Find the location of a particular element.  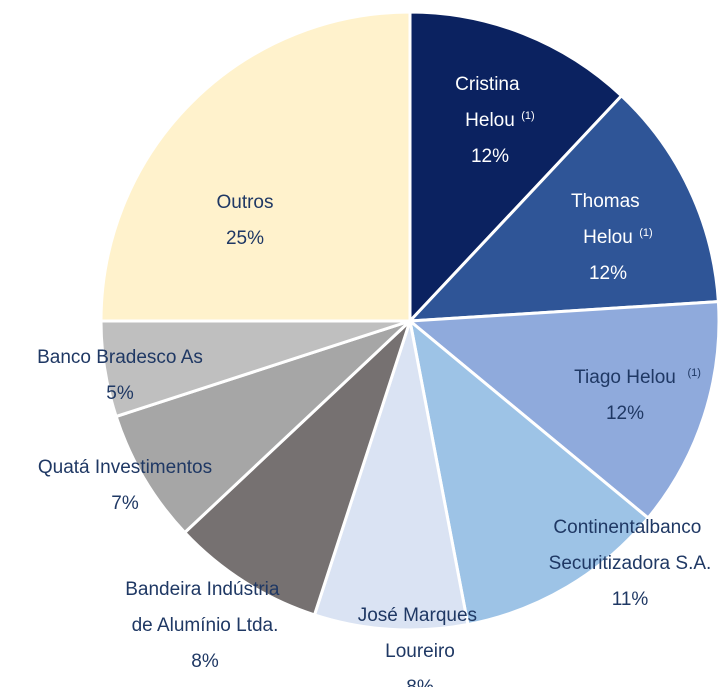

slice-label: Cristina Helou is located at coordinates (490, 102).